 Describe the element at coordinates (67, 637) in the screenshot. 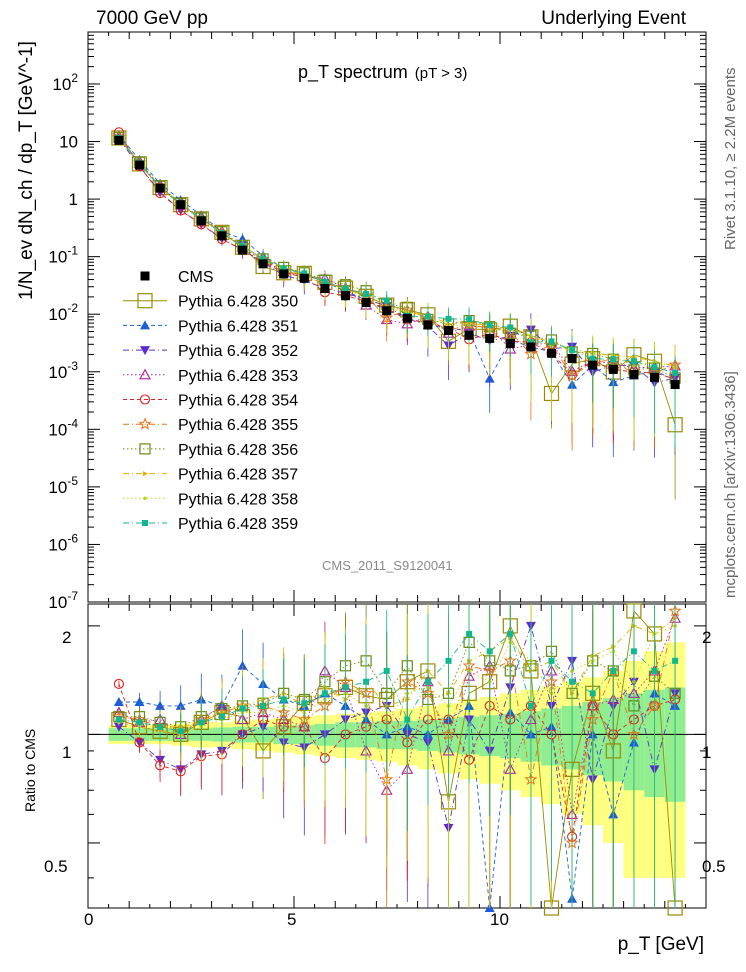

I see `ratio-tick-2: 2` at that location.